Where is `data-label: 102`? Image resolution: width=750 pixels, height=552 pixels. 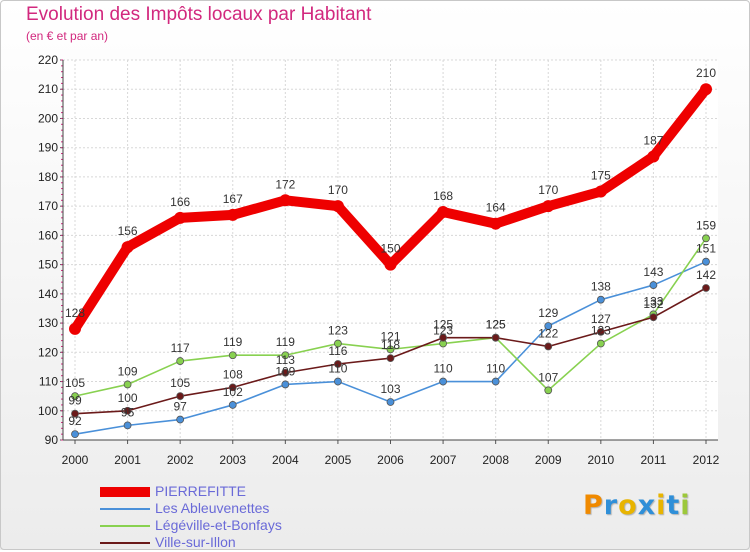 data-label: 102 is located at coordinates (233, 392).